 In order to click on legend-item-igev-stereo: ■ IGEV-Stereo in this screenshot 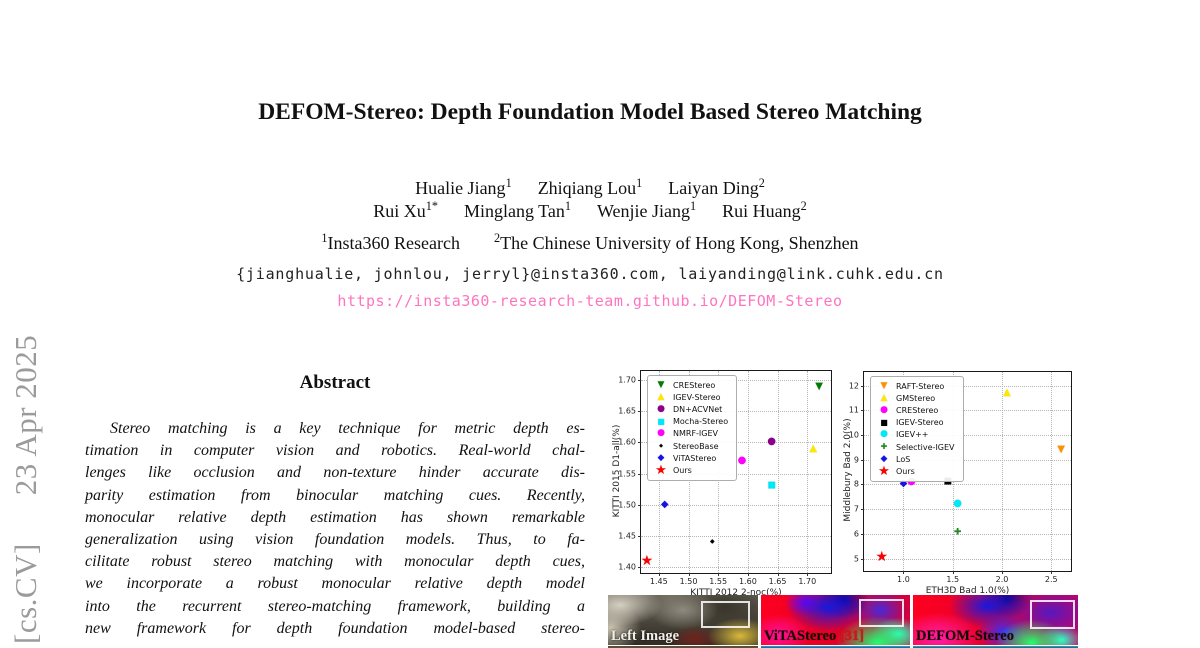, I will do `click(914, 423)`.